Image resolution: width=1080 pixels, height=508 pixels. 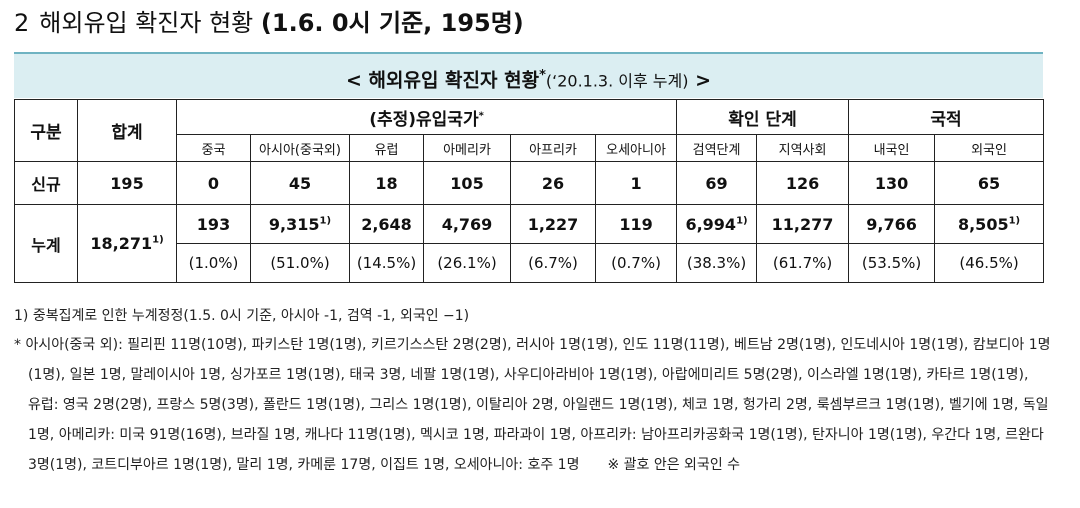 I want to click on page-title: 2 해외유입 확진자 현황 (1.6. 0시 기준, 195명), so click(x=269, y=23).